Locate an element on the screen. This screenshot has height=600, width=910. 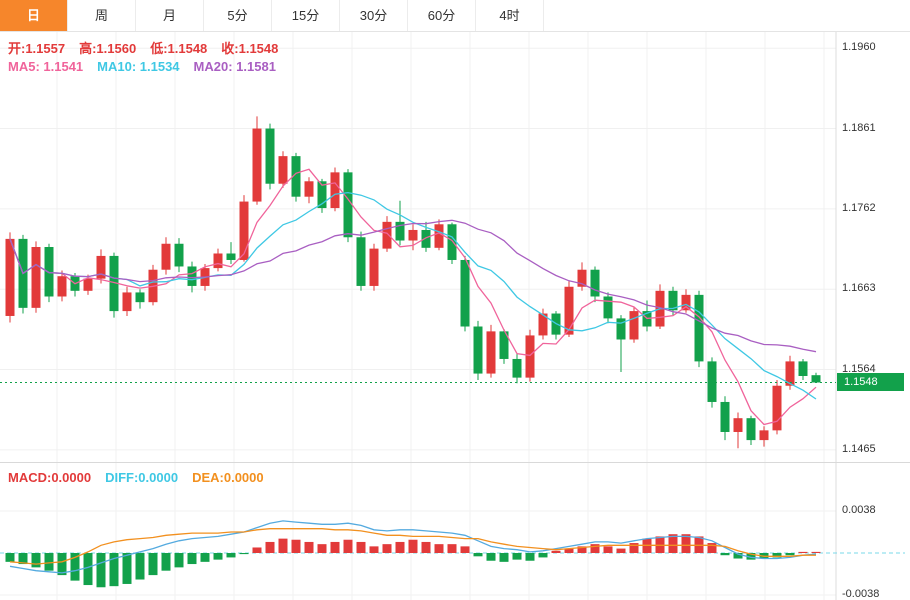
close-readout: 收:1.1548 is located at coordinates (250, 48).